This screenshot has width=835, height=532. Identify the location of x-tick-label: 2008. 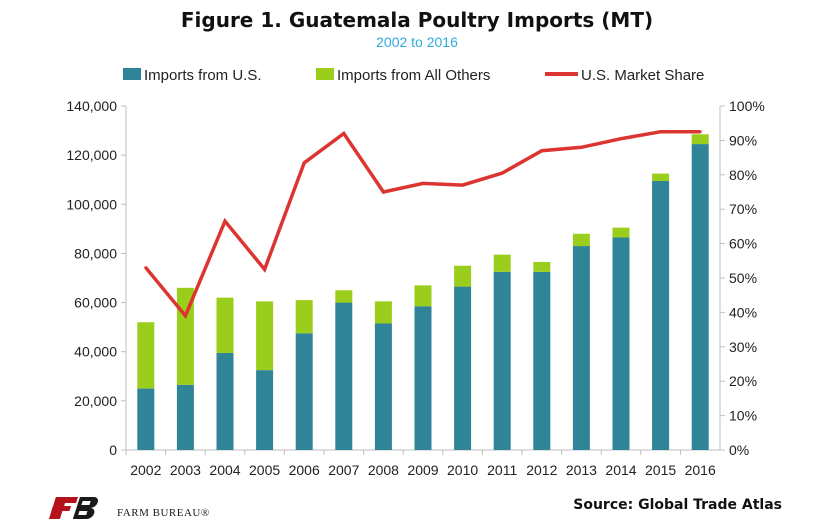
(383, 470).